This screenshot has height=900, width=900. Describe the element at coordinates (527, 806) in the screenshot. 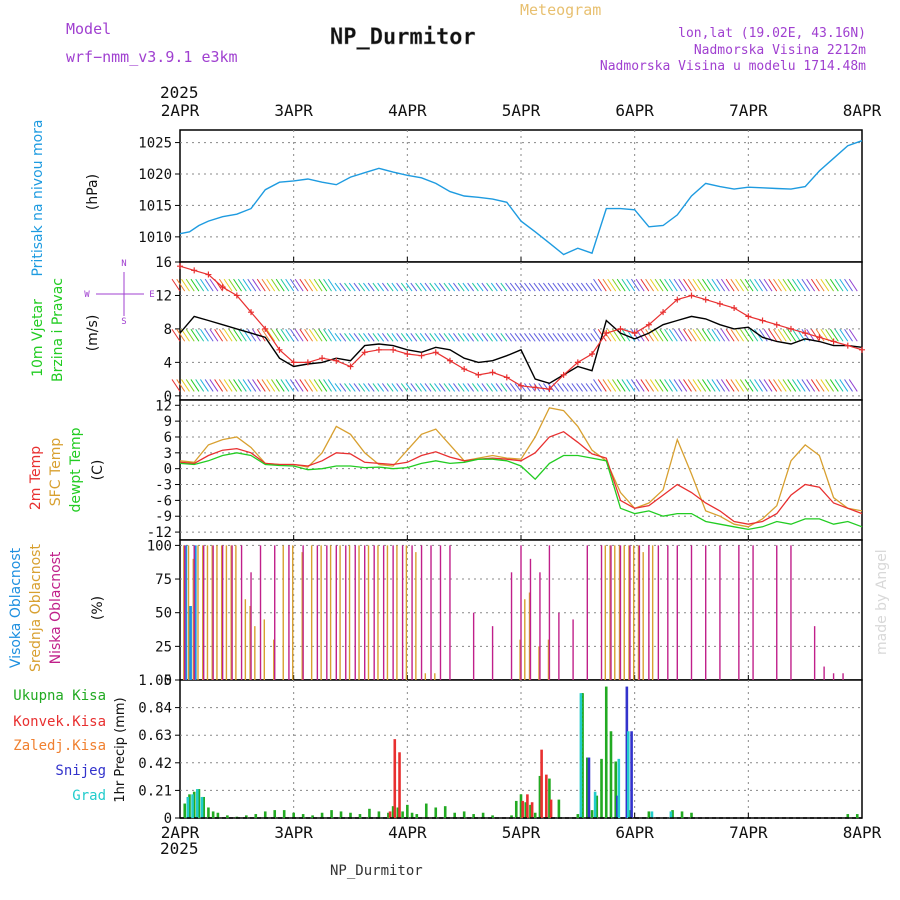

I see `conv-precip-bar` at that location.